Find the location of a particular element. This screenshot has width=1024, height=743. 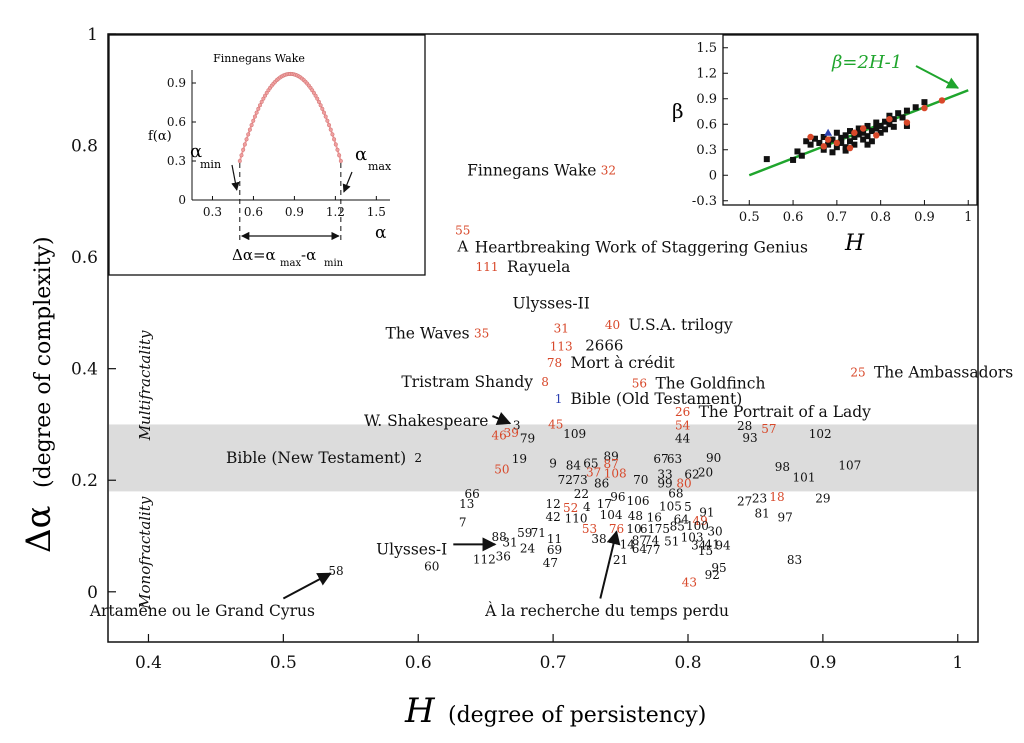

annotation-label: Ulysses-I is located at coordinates (411, 549).